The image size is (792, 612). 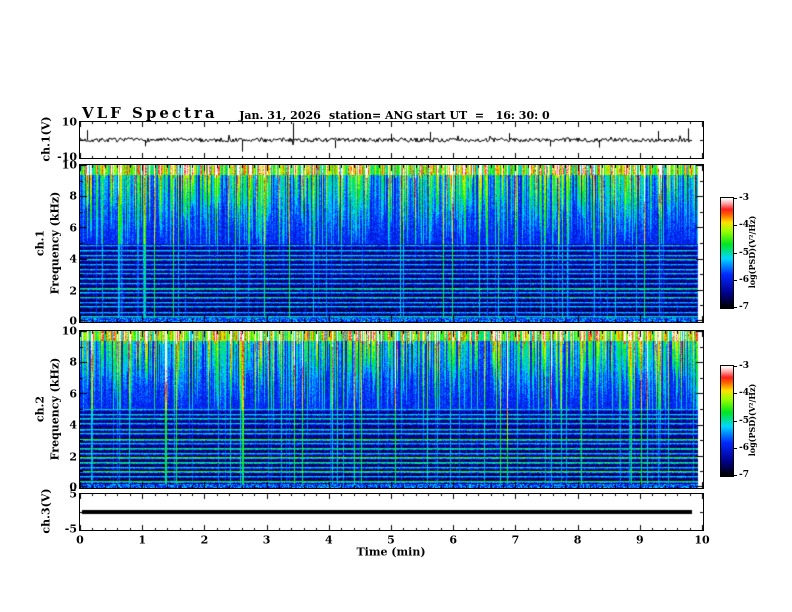 I want to click on time-tick-label: 6, so click(x=453, y=540).